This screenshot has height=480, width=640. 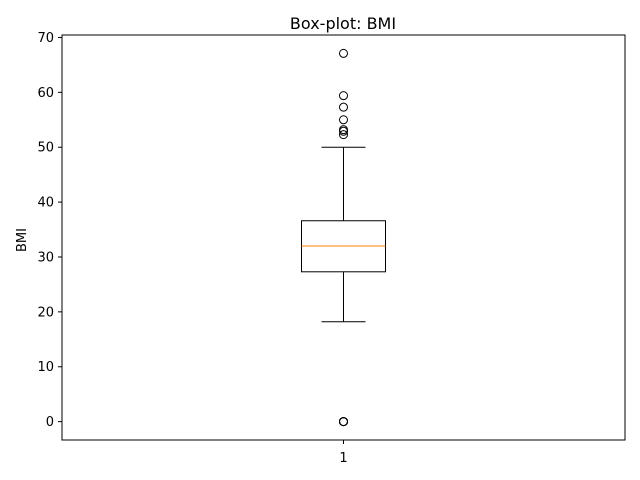 What do you see at coordinates (50, 422) in the screenshot?
I see `y-tick-label: 0` at bounding box center [50, 422].